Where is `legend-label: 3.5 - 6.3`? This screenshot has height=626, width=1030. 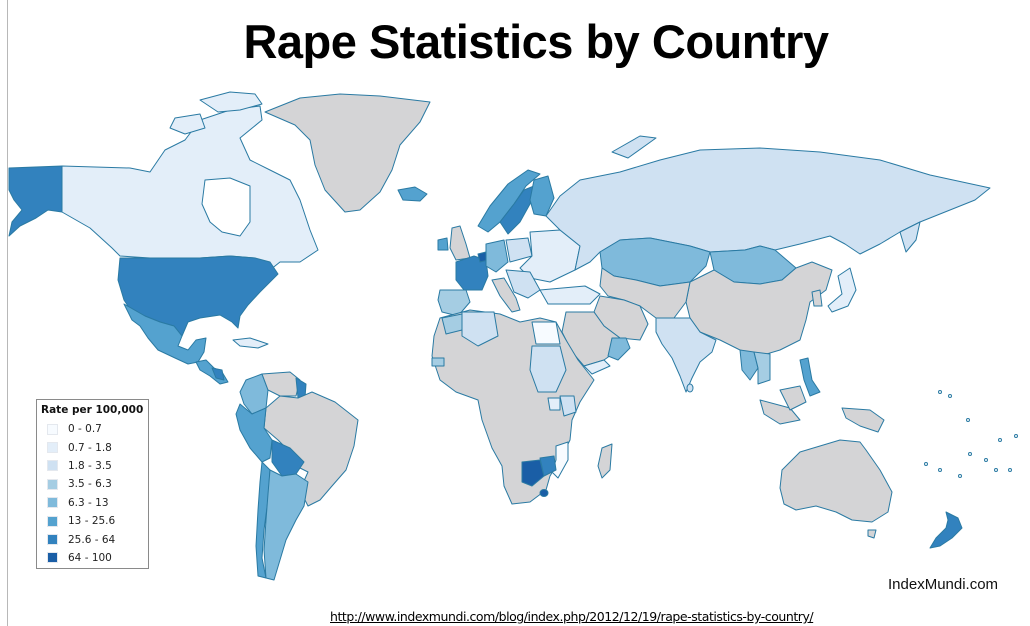 legend-label: 3.5 - 6.3 is located at coordinates (90, 484).